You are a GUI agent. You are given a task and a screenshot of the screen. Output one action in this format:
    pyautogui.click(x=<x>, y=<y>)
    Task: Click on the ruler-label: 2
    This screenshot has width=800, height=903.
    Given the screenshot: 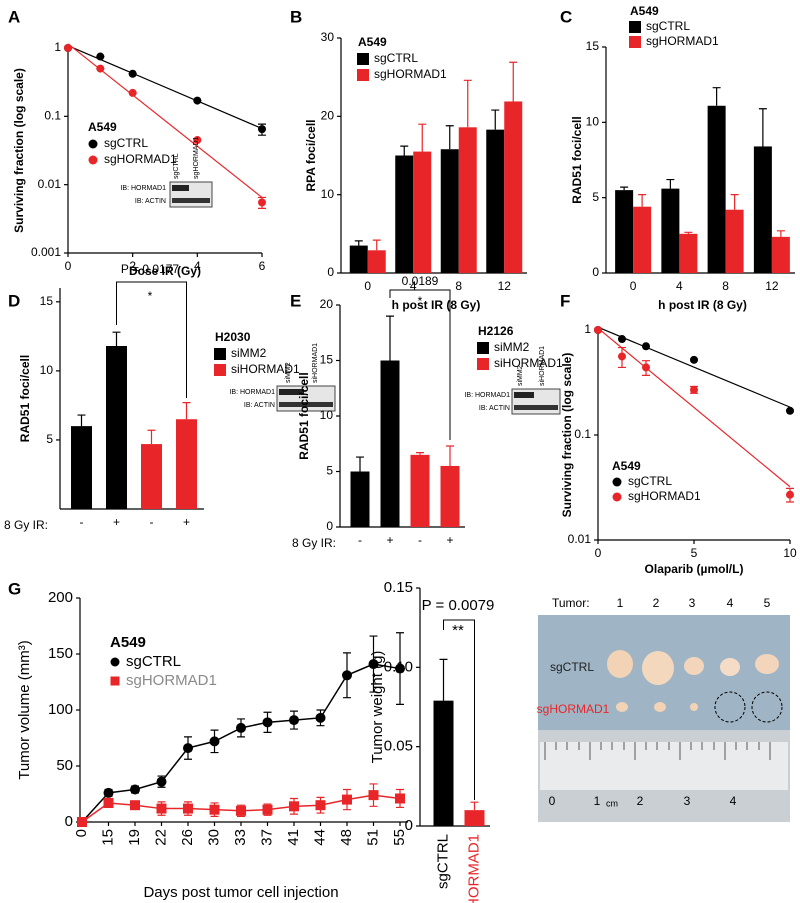 What is the action you would take?
    pyautogui.click(x=640, y=801)
    